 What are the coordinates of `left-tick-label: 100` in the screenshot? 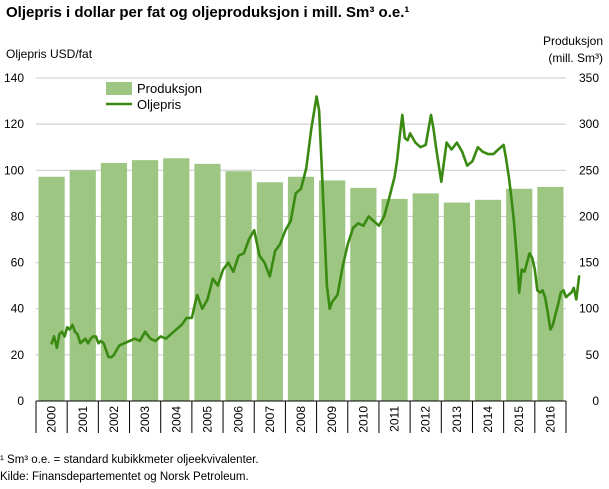 It's located at (14, 170).